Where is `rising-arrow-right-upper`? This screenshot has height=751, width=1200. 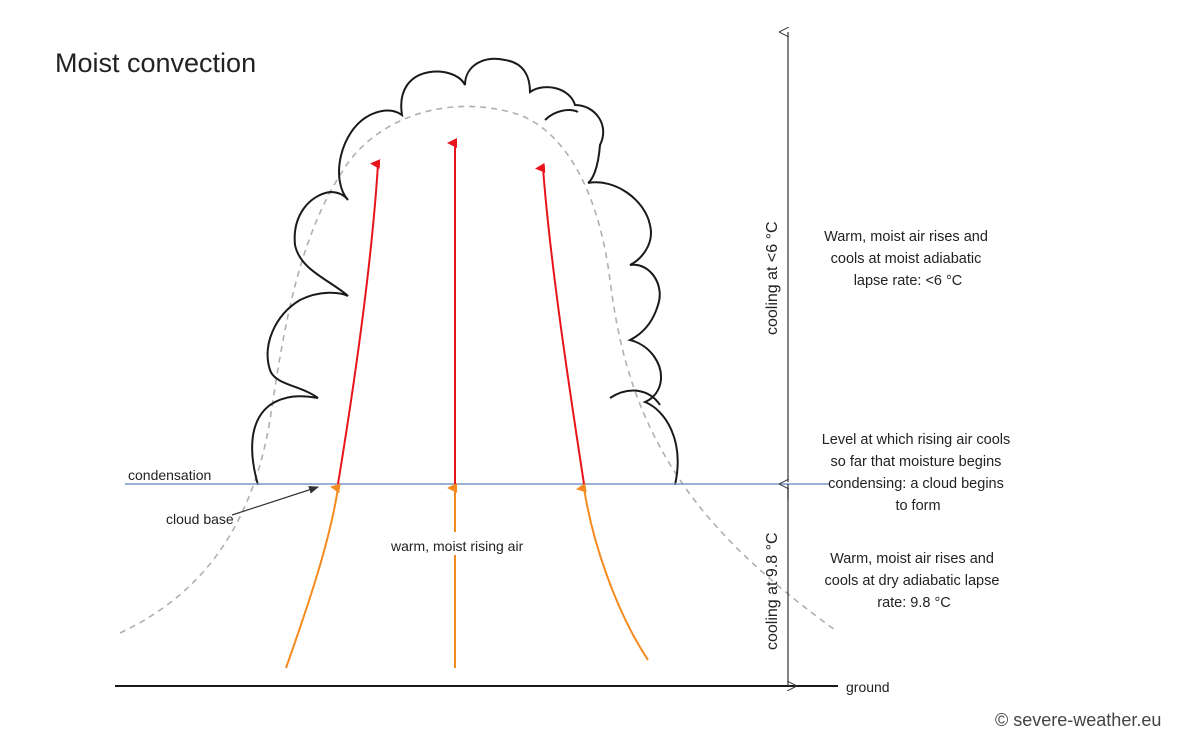 rising-arrow-right-upper is located at coordinates (560, 323).